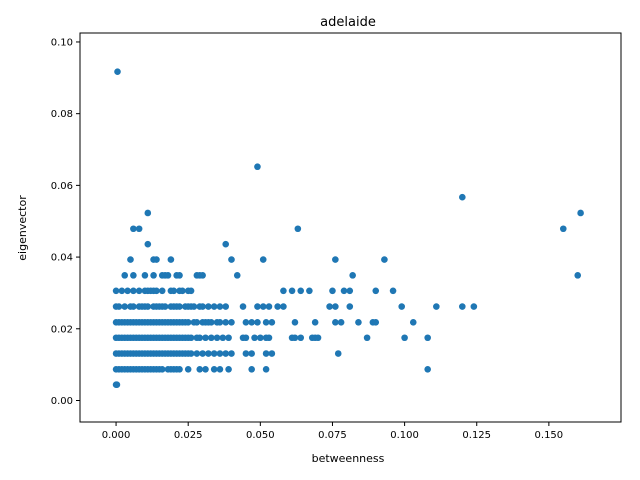 The height and width of the screenshot is (480, 640). What do you see at coordinates (476, 435) in the screenshot?
I see `x-tick-label: 0.125` at bounding box center [476, 435].